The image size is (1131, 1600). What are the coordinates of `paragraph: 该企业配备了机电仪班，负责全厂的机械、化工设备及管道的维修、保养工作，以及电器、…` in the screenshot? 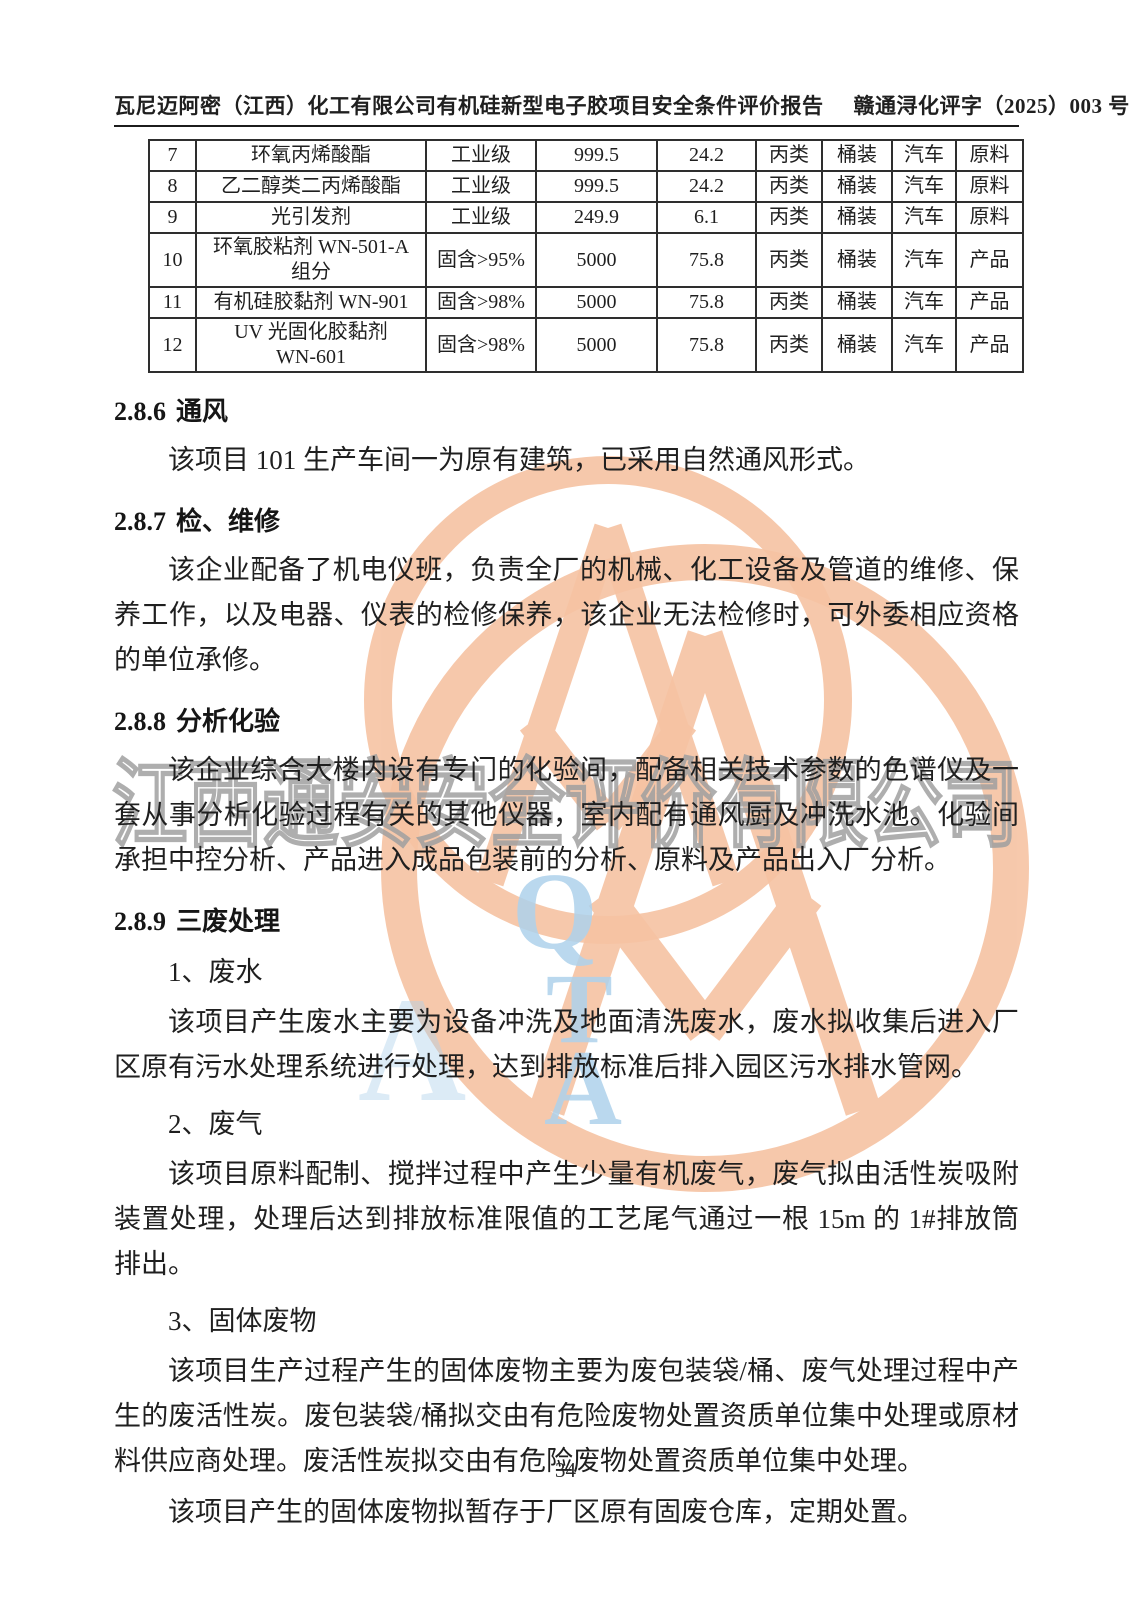 It's located at (566, 615).